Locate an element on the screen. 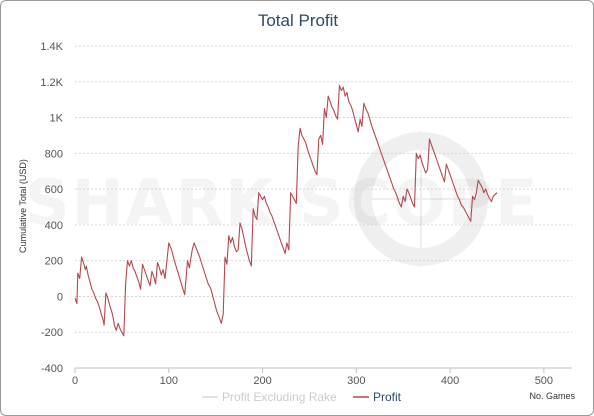 The width and height of the screenshot is (594, 416). y-tick-label: 200 is located at coordinates (54, 262).